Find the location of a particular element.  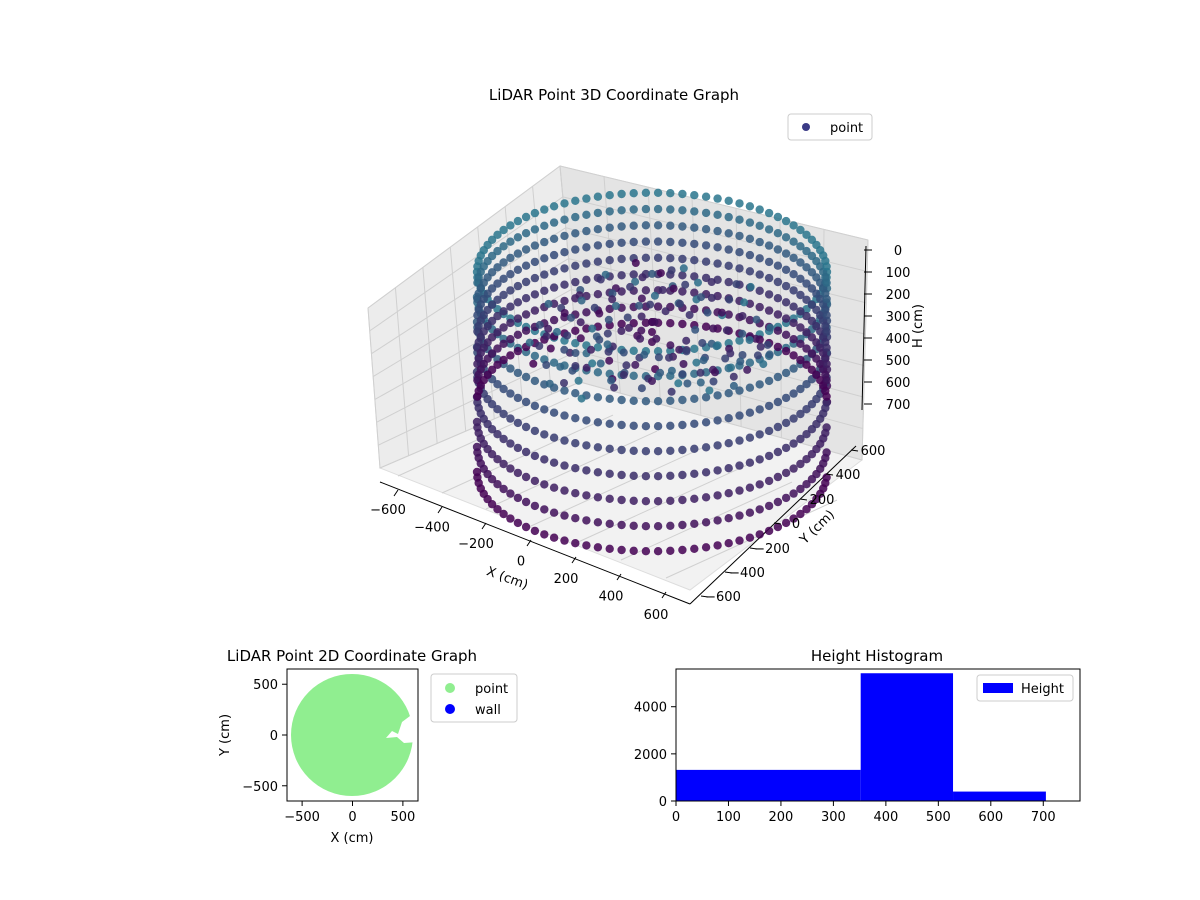

x-tick-label-2d: −500 is located at coordinates (302, 817).